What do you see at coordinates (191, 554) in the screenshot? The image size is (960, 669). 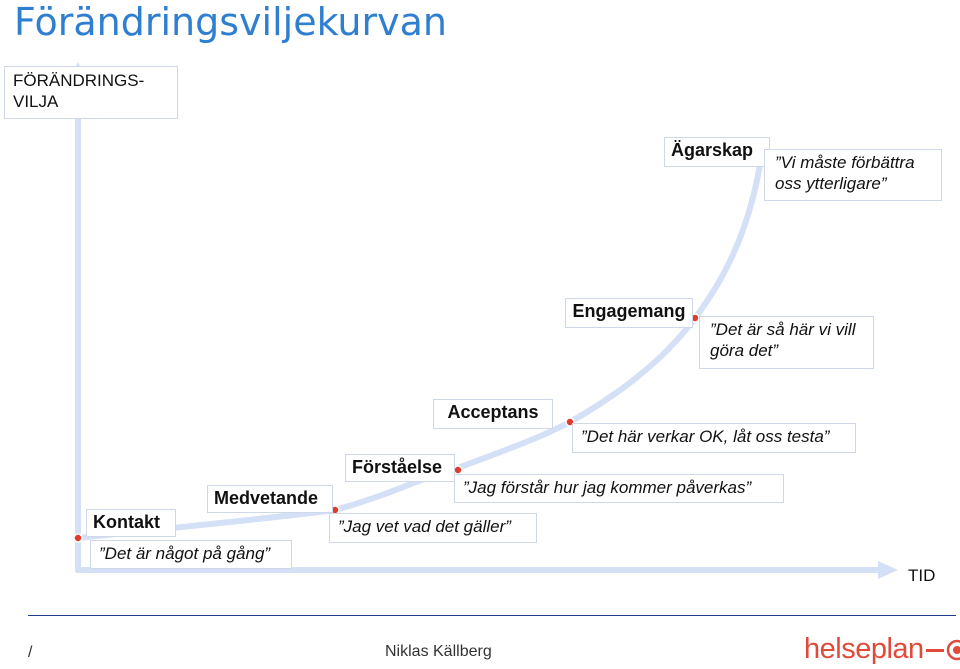 I see `stage-quote-kontakt: ”Det är något på gång”` at bounding box center [191, 554].